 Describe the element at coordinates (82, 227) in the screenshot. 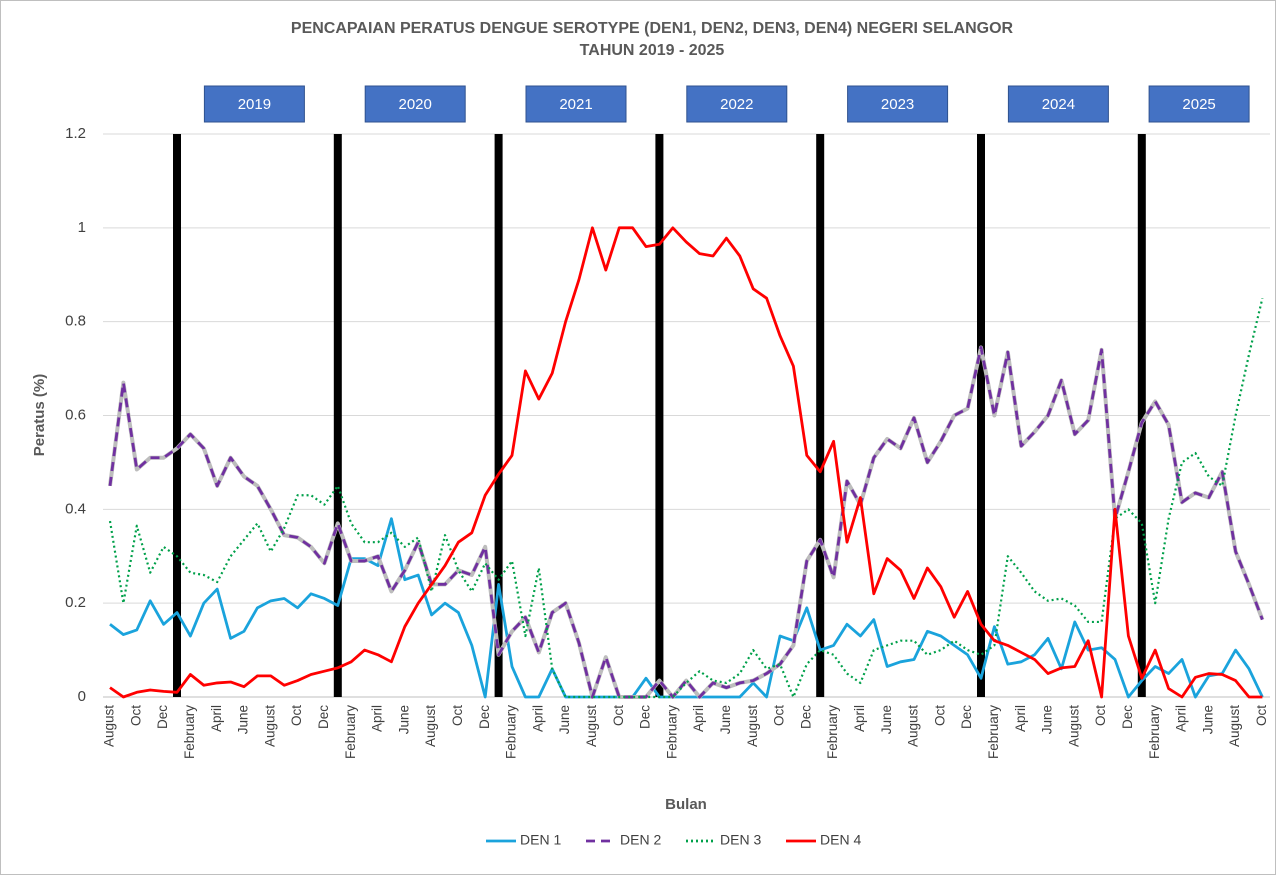

I see `y-tick-label: 1` at that location.